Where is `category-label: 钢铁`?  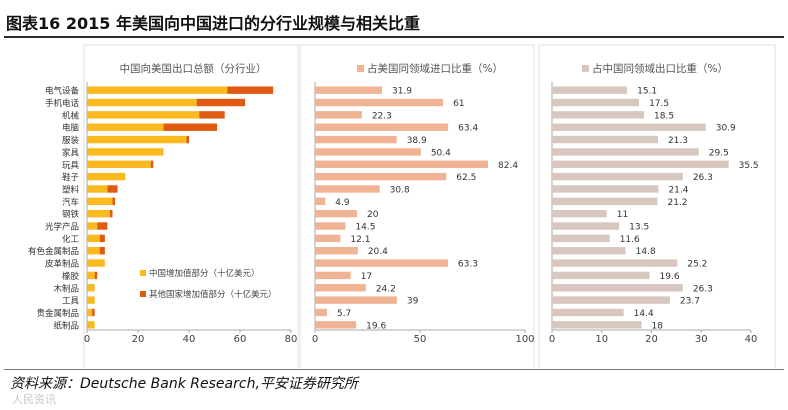
category-label: 钢铁 is located at coordinates (71, 214).